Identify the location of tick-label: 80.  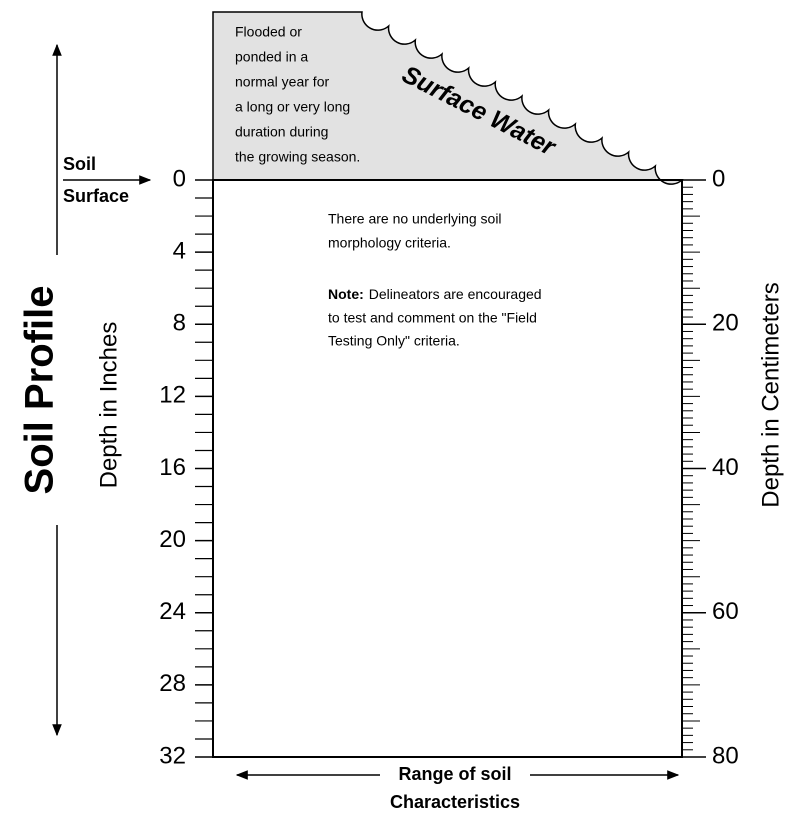
(725, 755).